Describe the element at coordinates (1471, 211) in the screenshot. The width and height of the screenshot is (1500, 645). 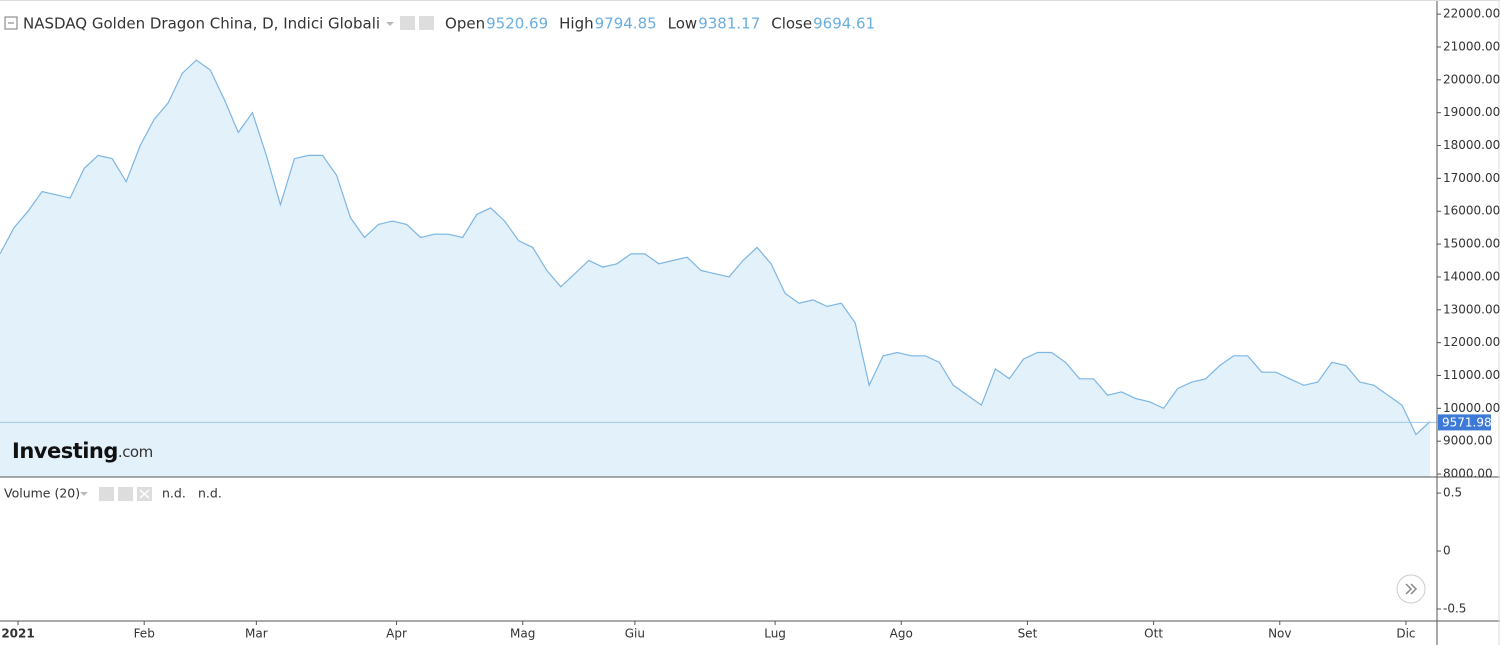
I see `y-tick-label: 16000.00` at that location.